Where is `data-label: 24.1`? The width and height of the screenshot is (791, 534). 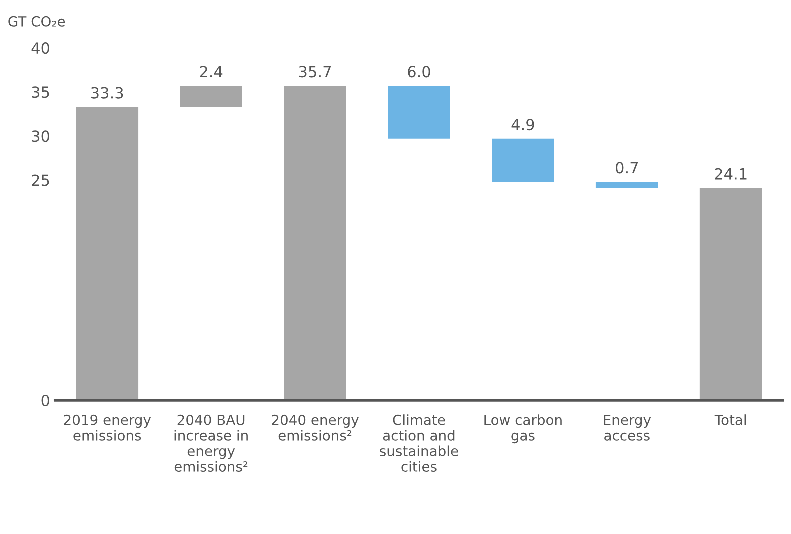
data-label: 24.1 is located at coordinates (731, 174).